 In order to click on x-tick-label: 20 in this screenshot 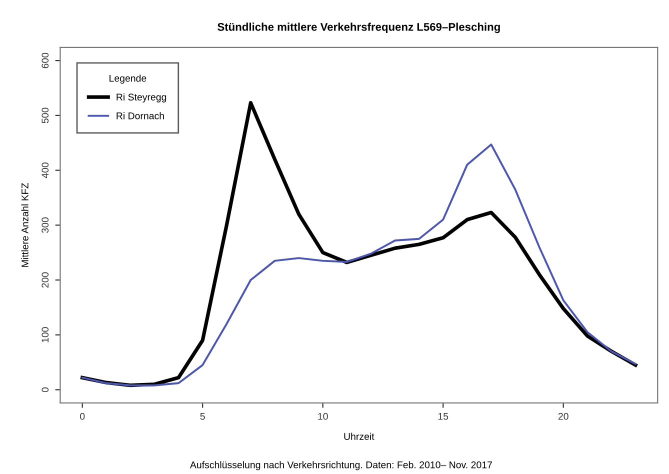, I will do `click(563, 416)`.